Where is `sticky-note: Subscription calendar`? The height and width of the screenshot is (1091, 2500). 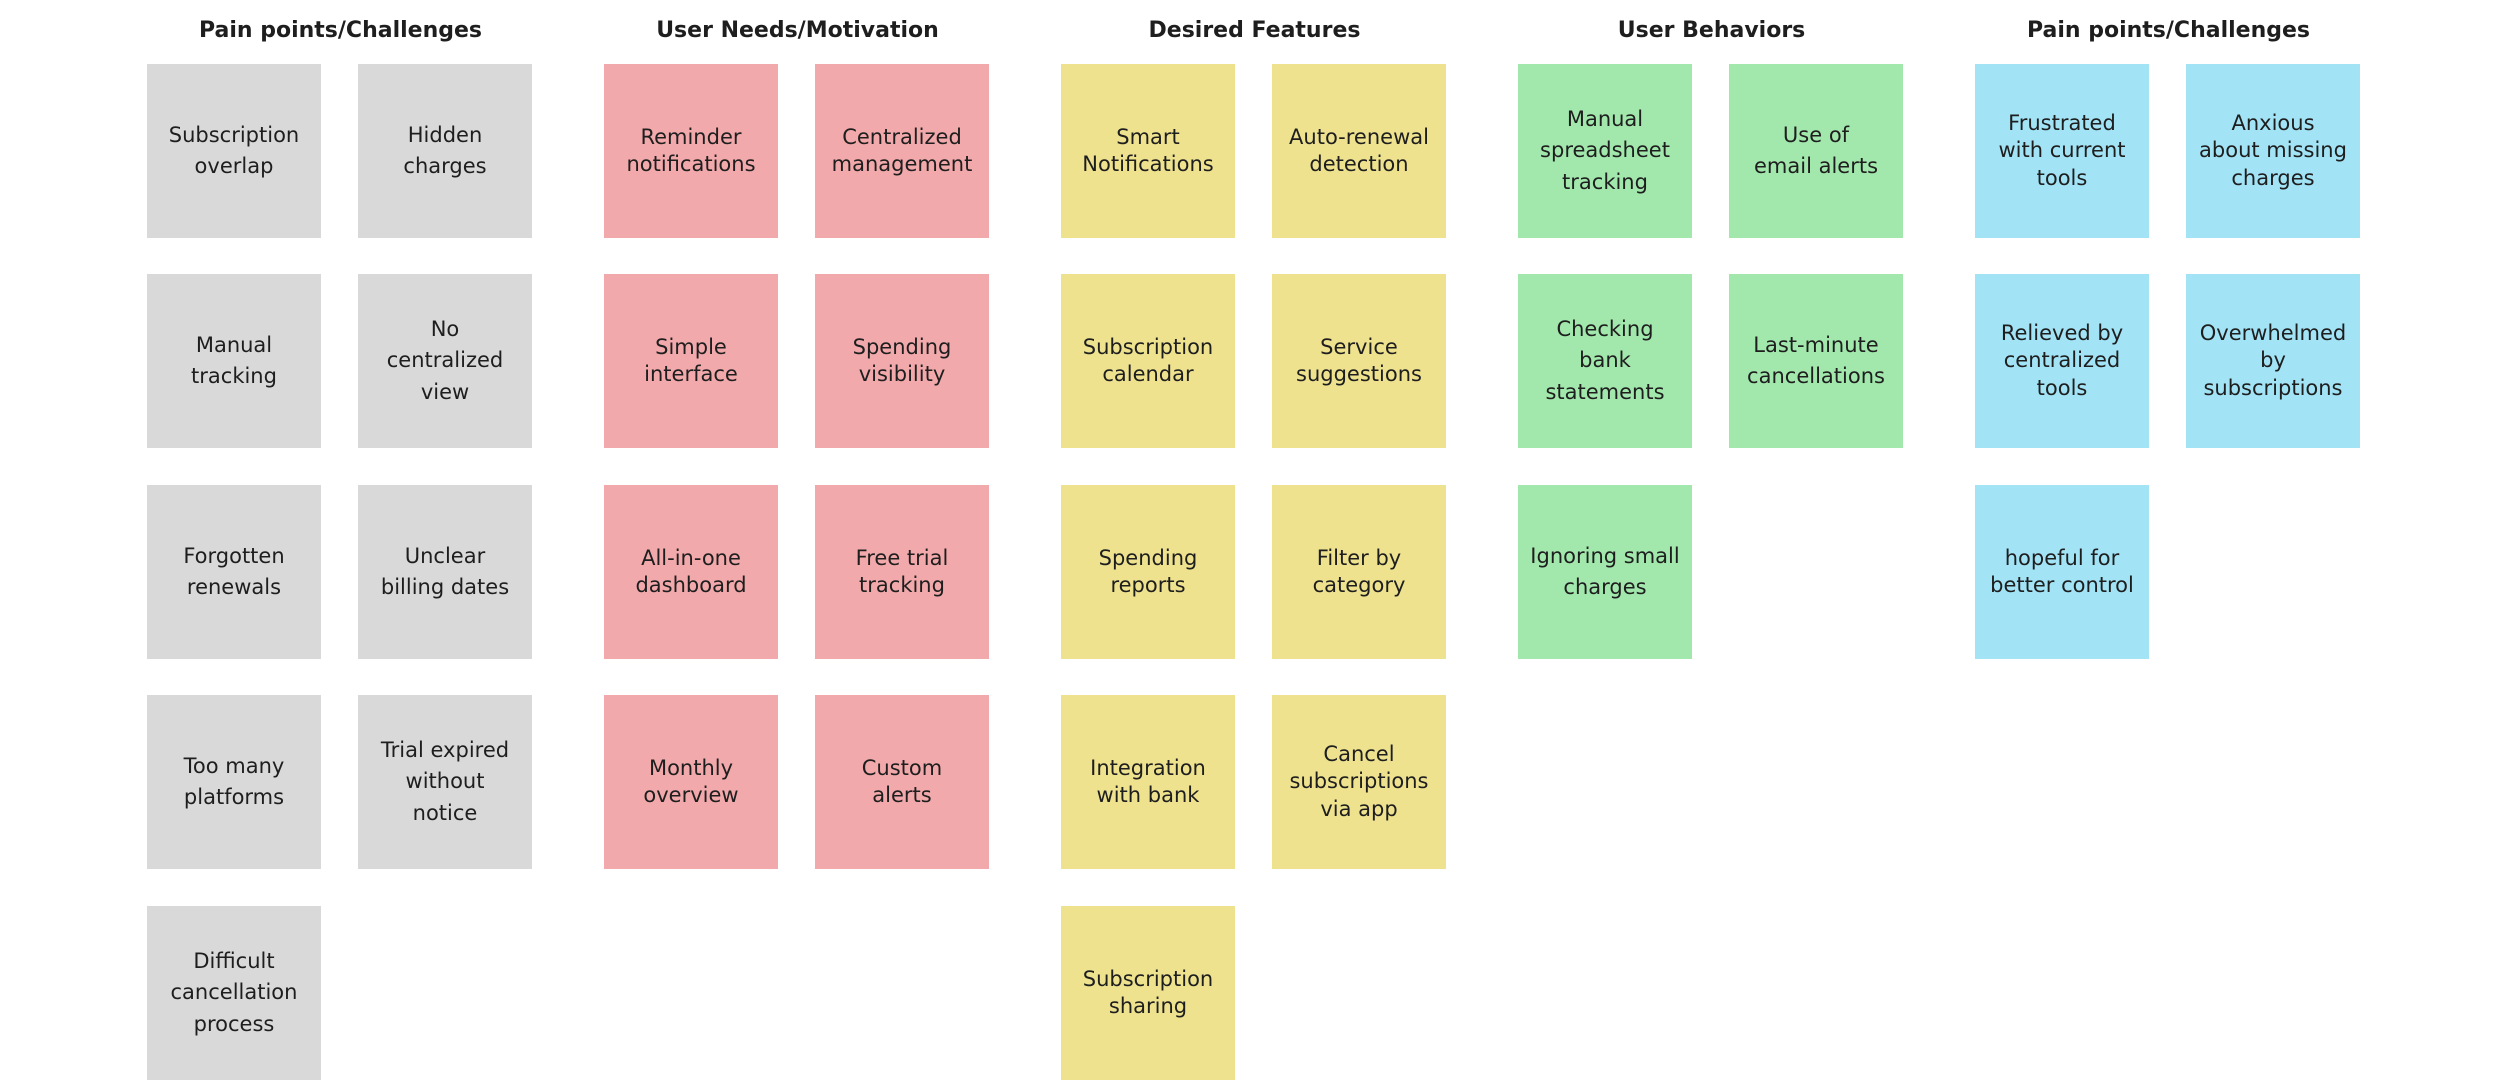 sticky-note: Subscription calendar is located at coordinates (1148, 361).